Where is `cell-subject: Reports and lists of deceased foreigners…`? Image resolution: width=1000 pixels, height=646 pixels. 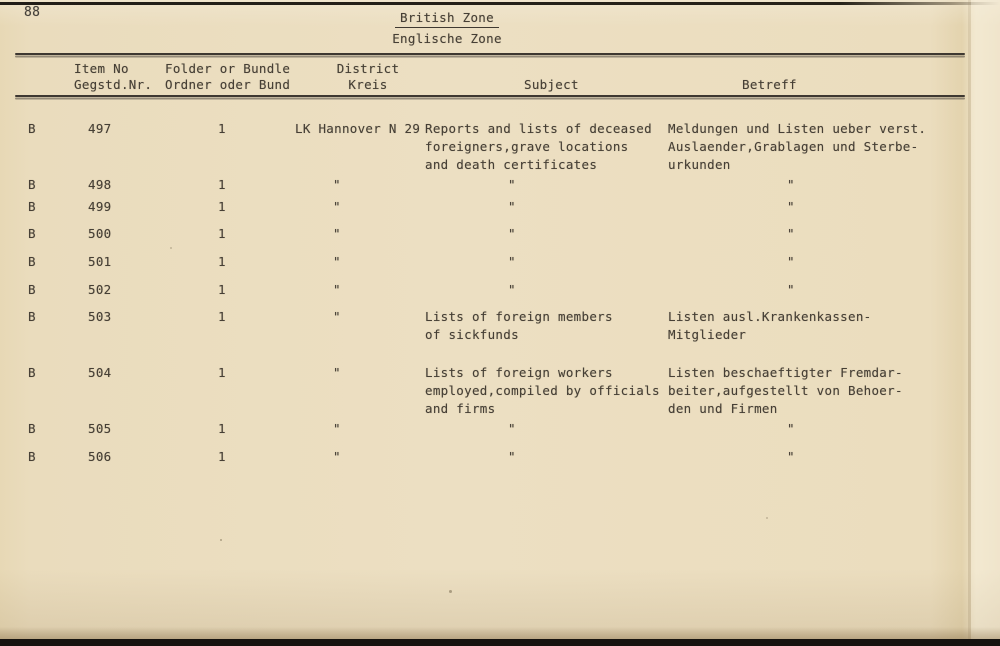 cell-subject: Reports and lists of deceased foreigners… is located at coordinates (538, 146).